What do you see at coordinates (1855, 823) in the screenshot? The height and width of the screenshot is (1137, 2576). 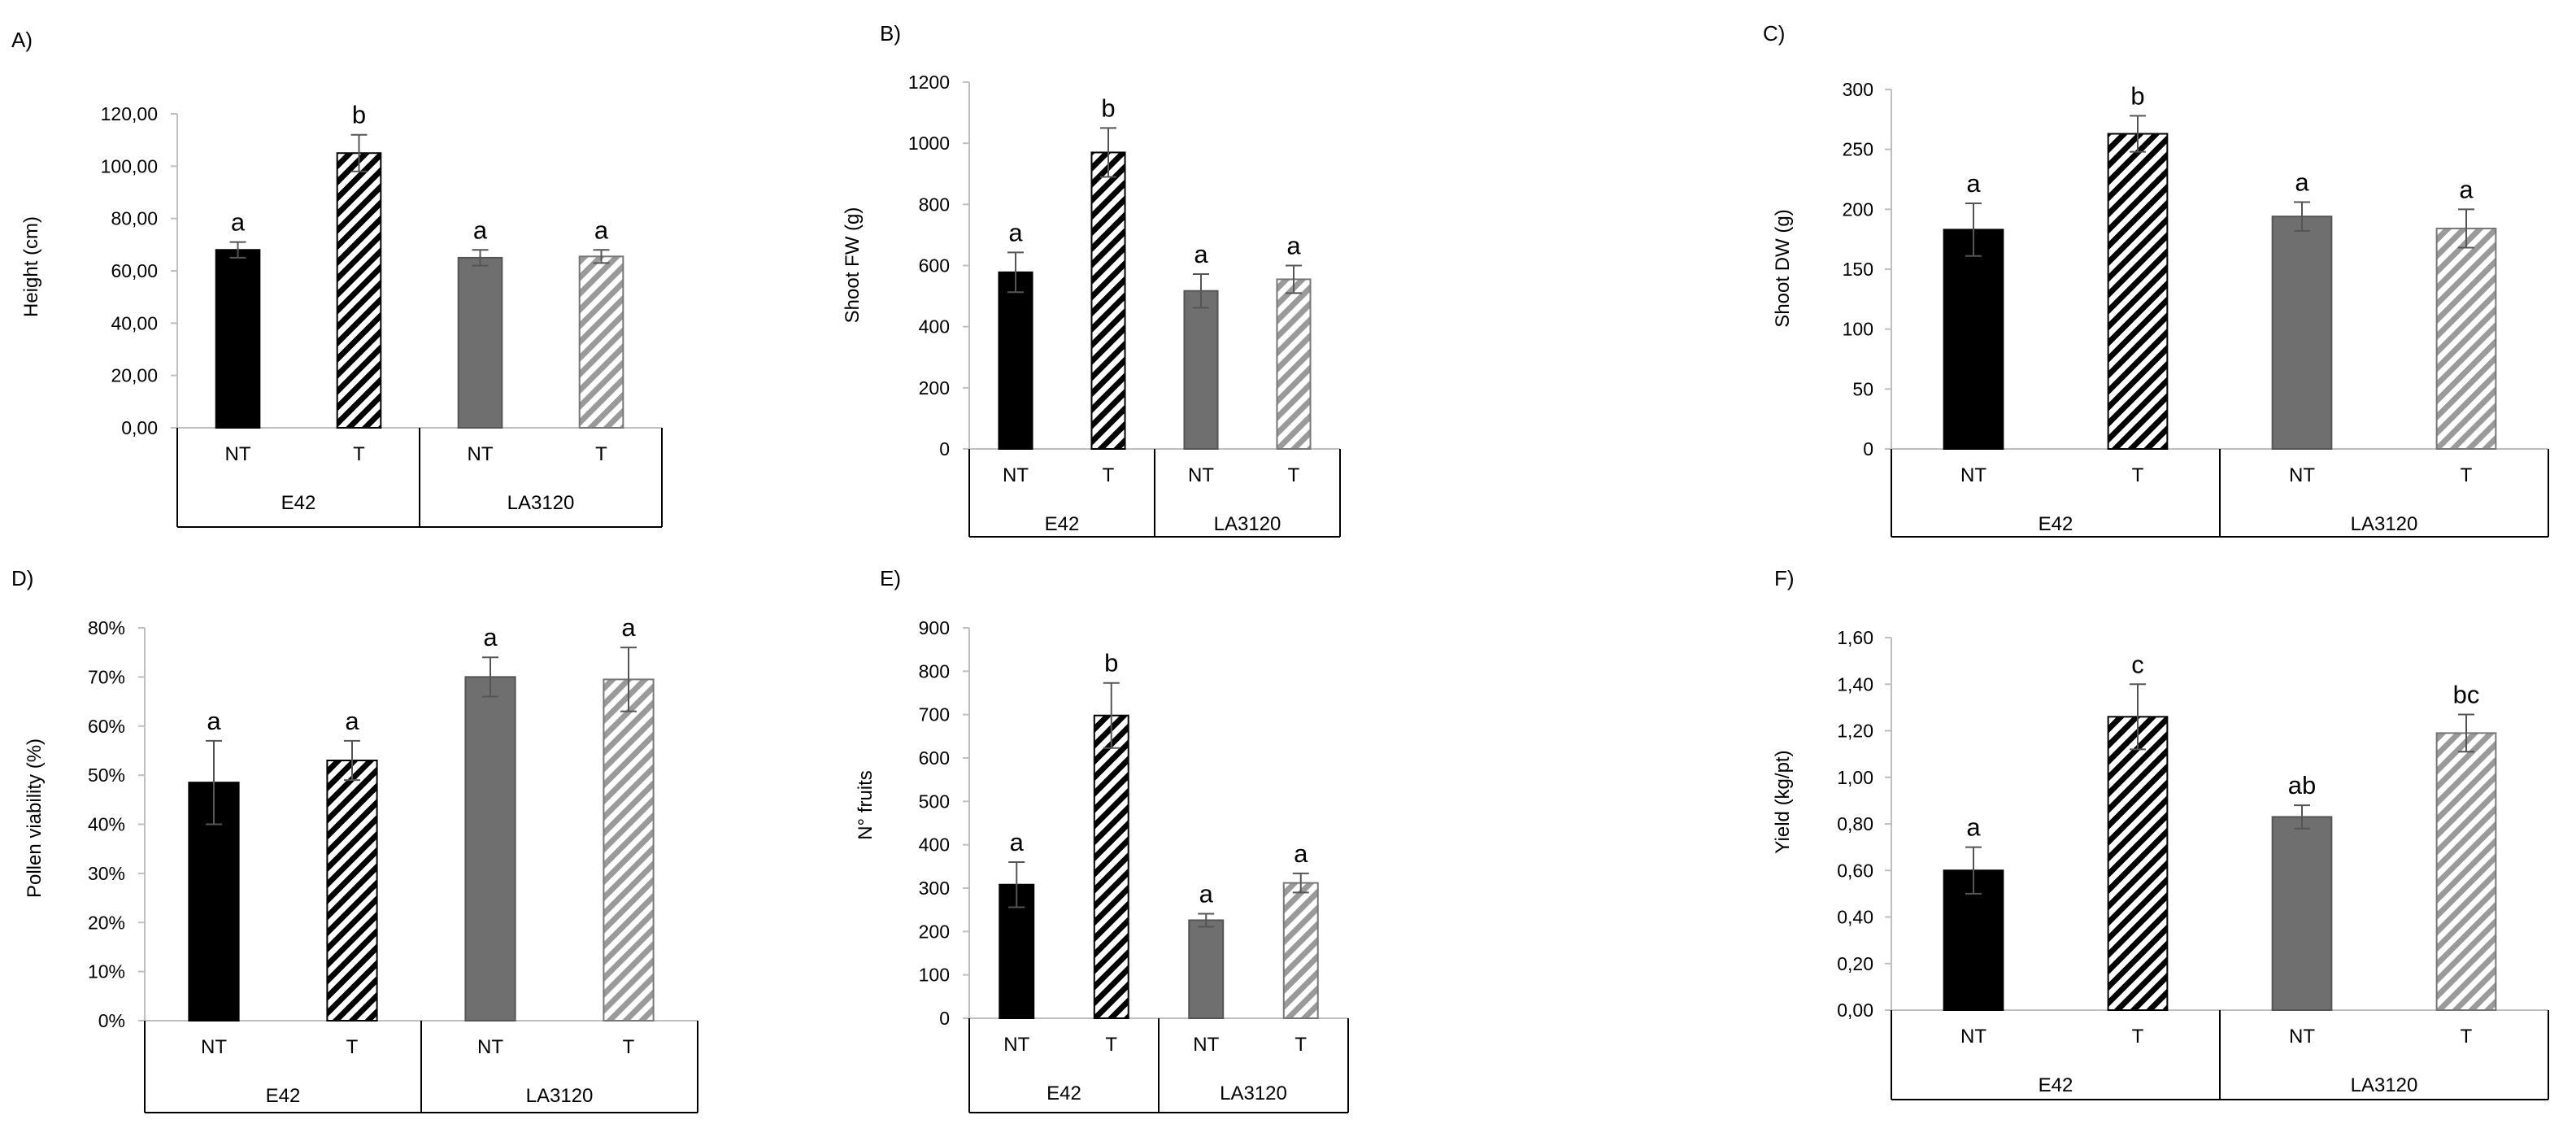 I see `y-tick-label: 0,80` at bounding box center [1855, 823].